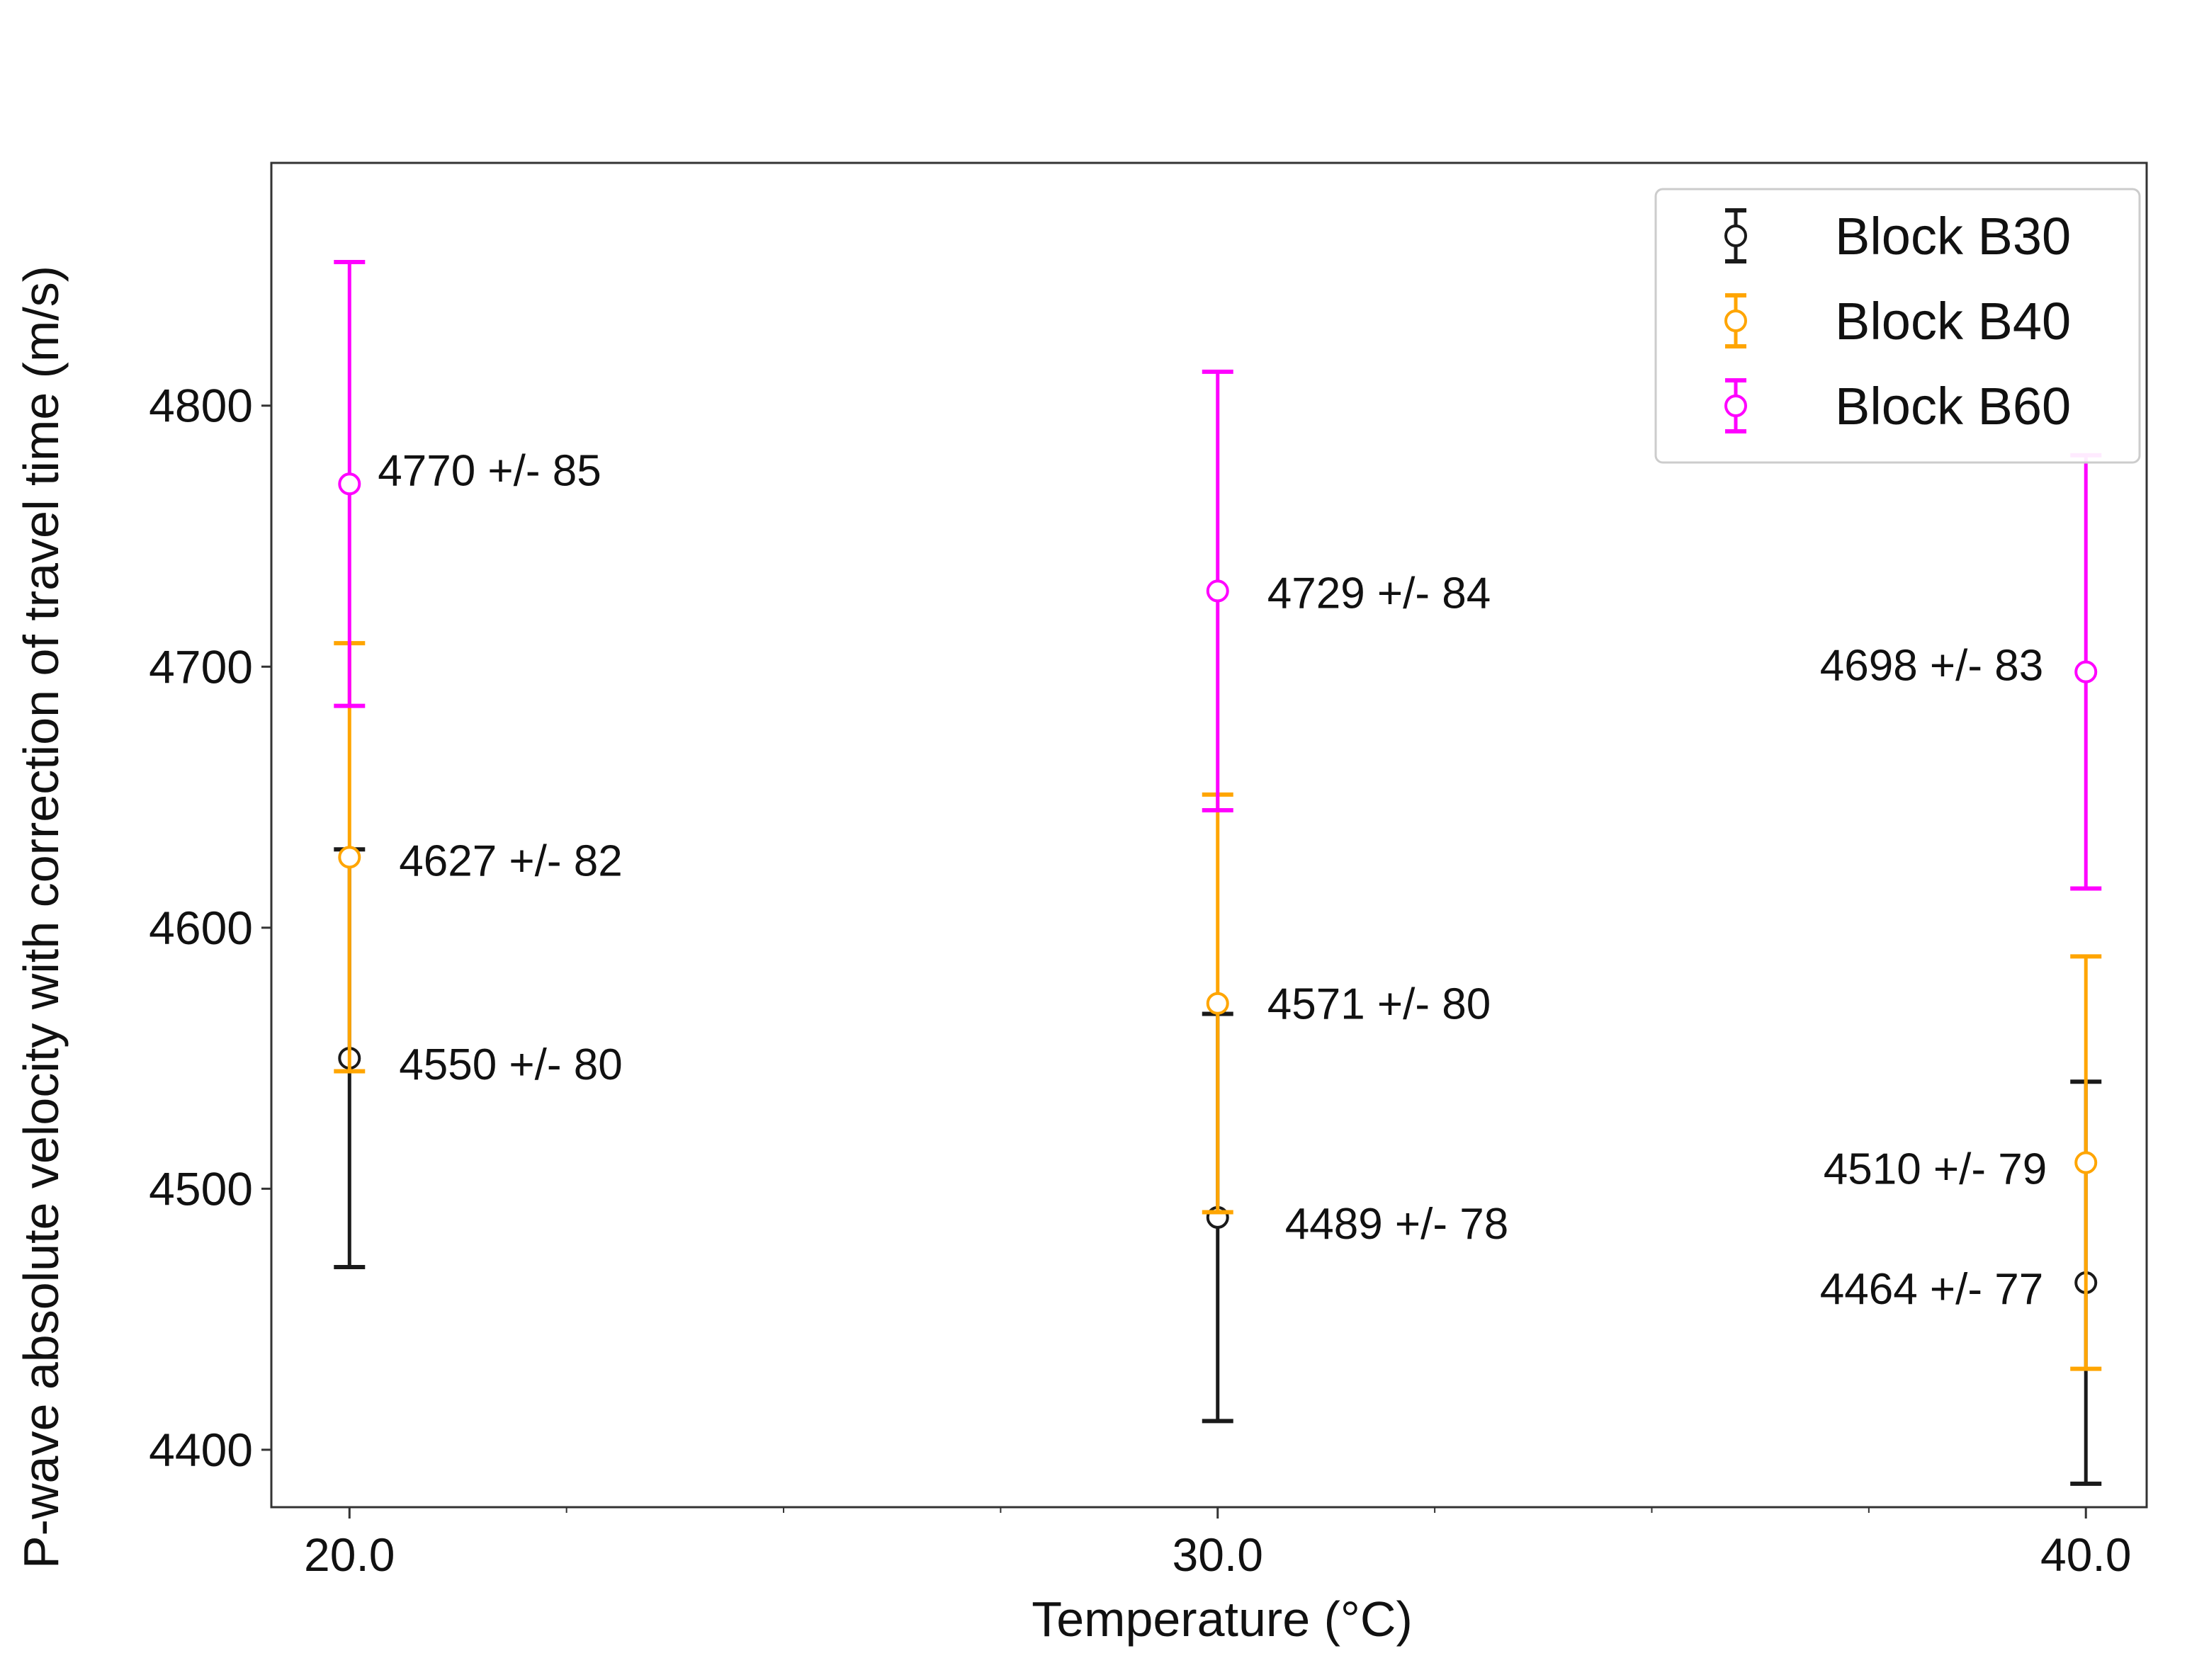 The image size is (2192, 1680). I want to click on data-label: 4510 +/- 79, so click(1936, 1170).